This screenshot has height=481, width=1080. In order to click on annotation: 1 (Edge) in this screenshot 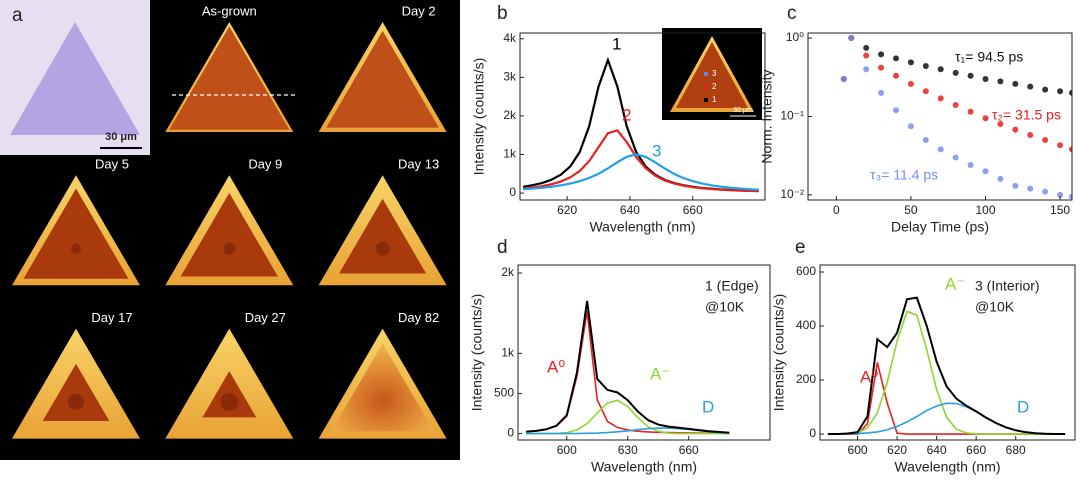, I will do `click(732, 286)`.